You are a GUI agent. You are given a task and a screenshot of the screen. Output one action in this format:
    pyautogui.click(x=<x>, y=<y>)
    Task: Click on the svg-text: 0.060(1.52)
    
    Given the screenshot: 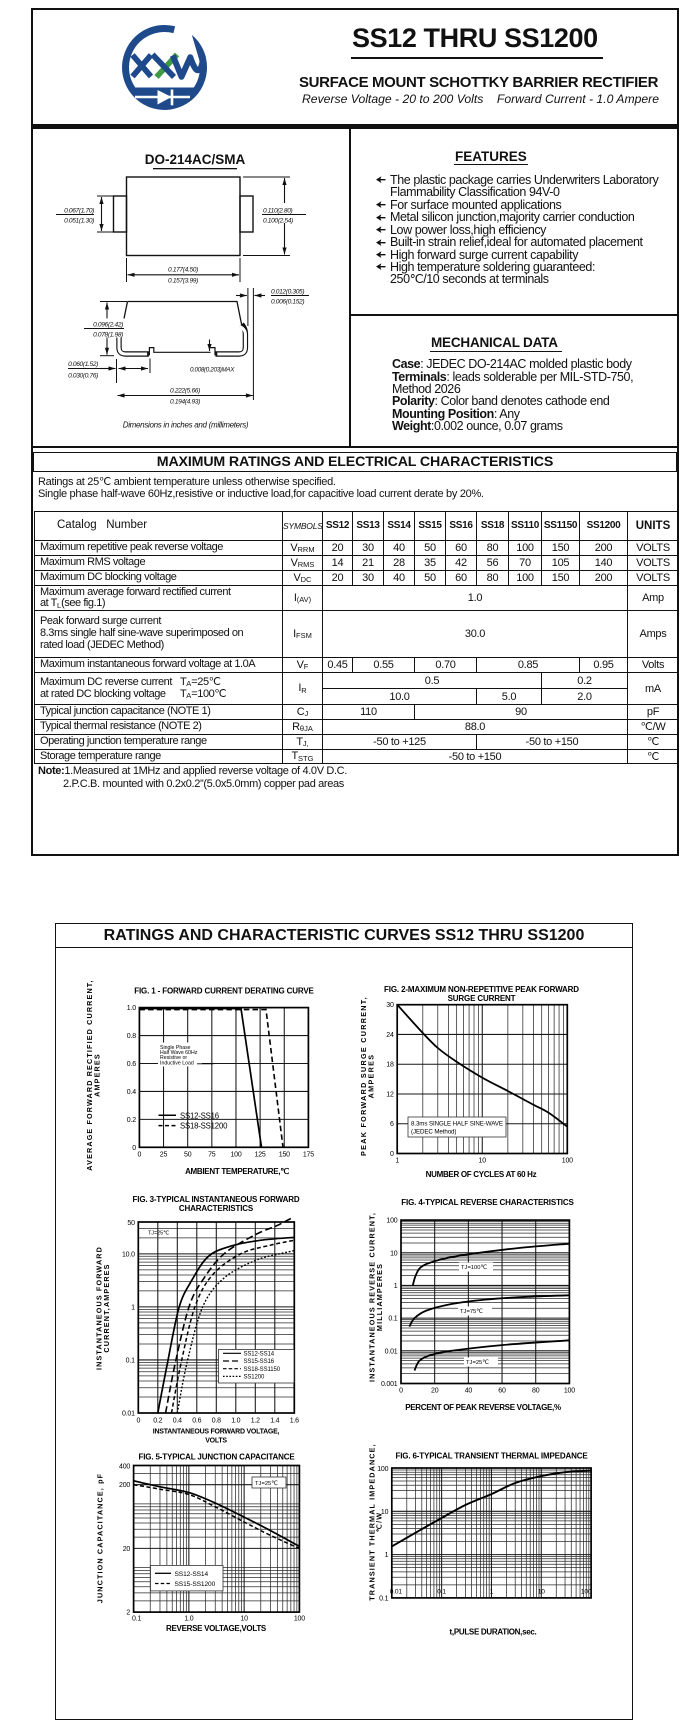 What is the action you would take?
    pyautogui.click(x=83, y=364)
    